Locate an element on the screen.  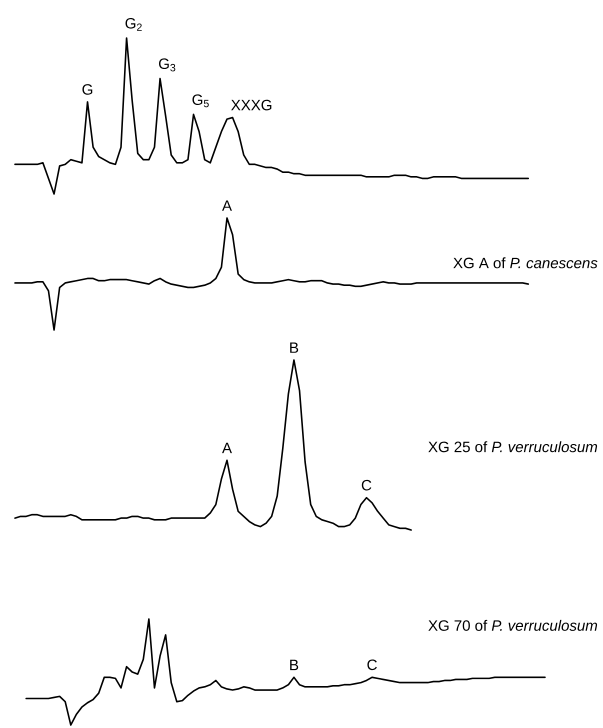
annotation: XXXG is located at coordinates (251, 105).